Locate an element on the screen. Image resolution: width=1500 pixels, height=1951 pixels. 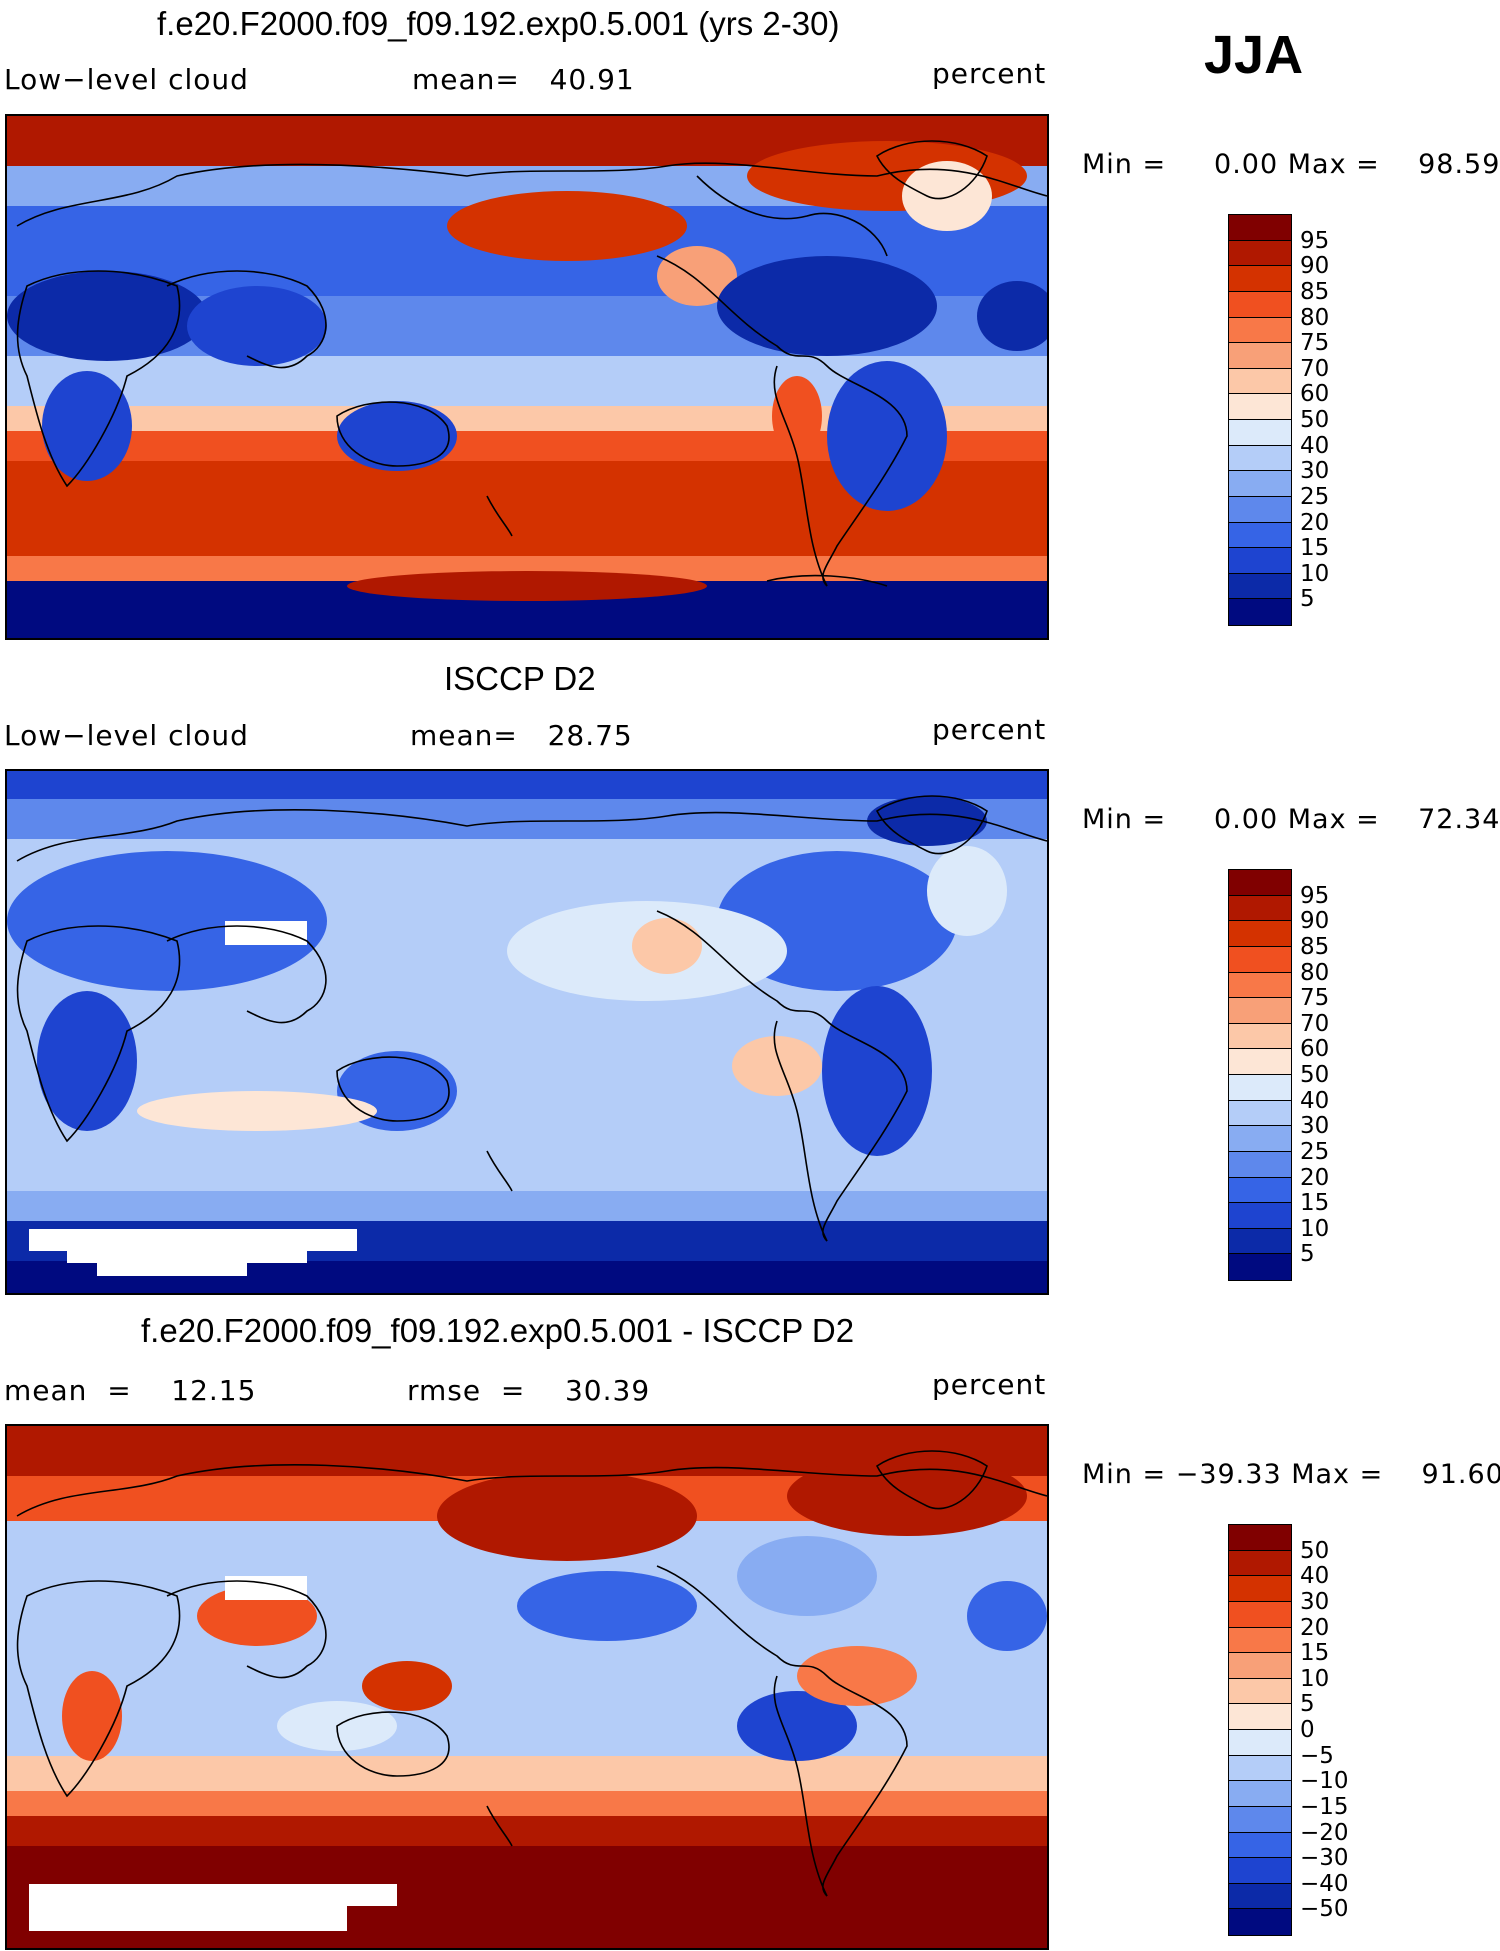
p1-npac-stratus is located at coordinates (567, 226).